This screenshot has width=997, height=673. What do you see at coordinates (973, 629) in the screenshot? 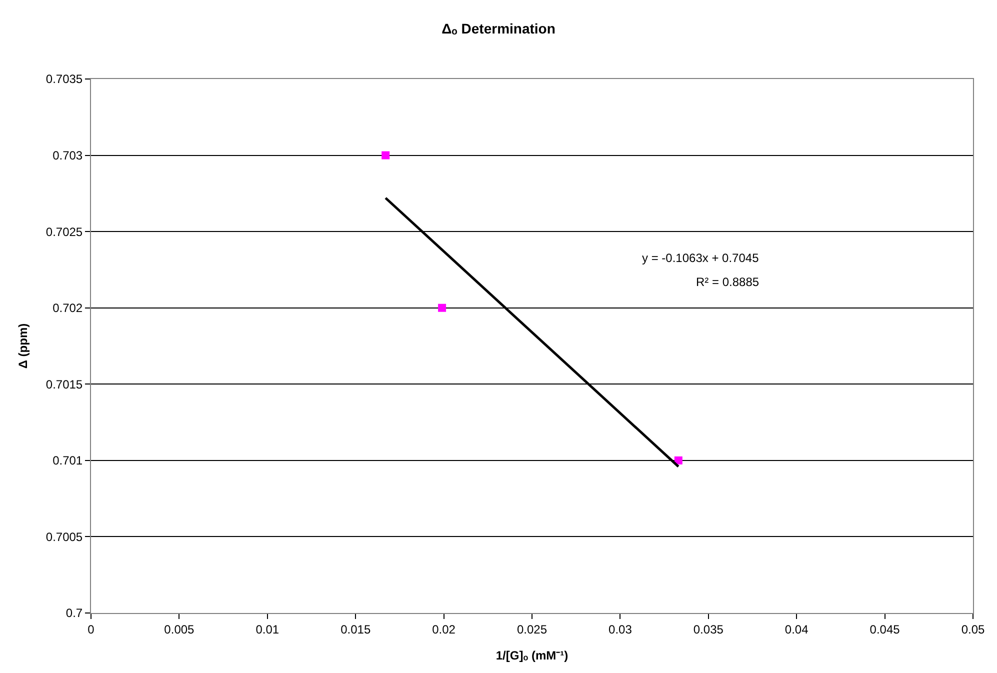
I see `x-tick-label: 0.05` at bounding box center [973, 629].